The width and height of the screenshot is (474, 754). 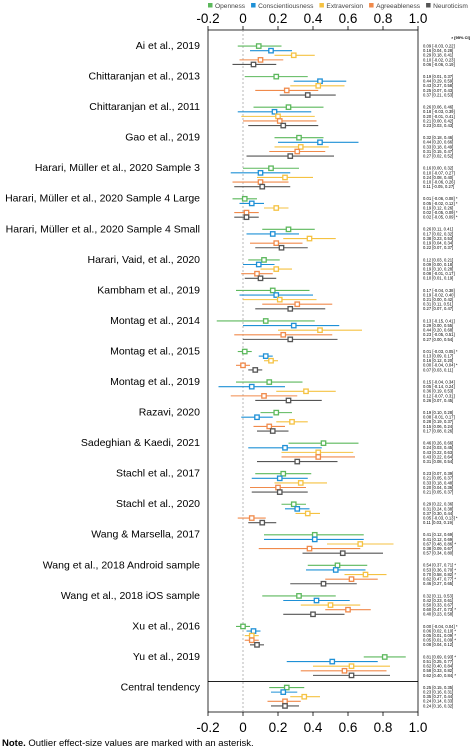 What do you see at coordinates (438, 137) in the screenshot?
I see `ci-value-label: 0.32 [0.18, 0.46]` at bounding box center [438, 137].